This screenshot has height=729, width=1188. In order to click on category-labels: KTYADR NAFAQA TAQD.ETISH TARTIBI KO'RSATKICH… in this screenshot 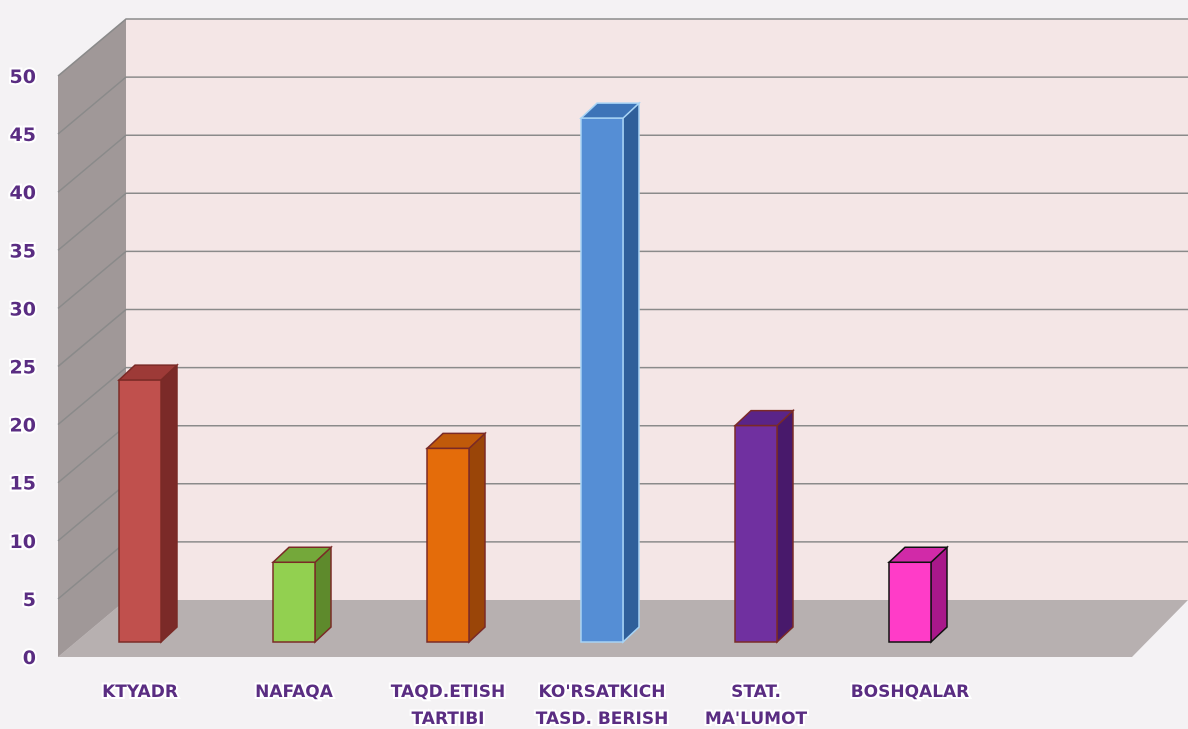, I will do `click(535, 704)`.